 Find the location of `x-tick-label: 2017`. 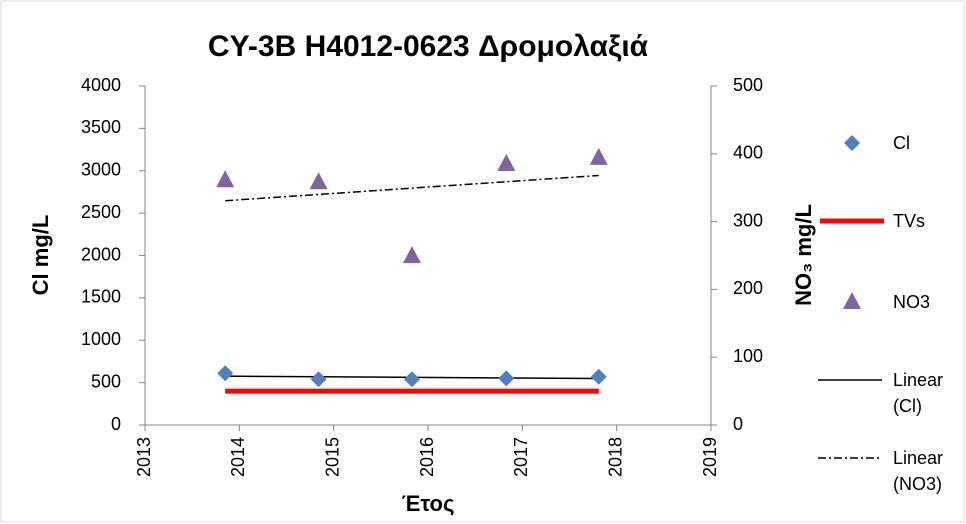

x-tick-label: 2017 is located at coordinates (521, 457).